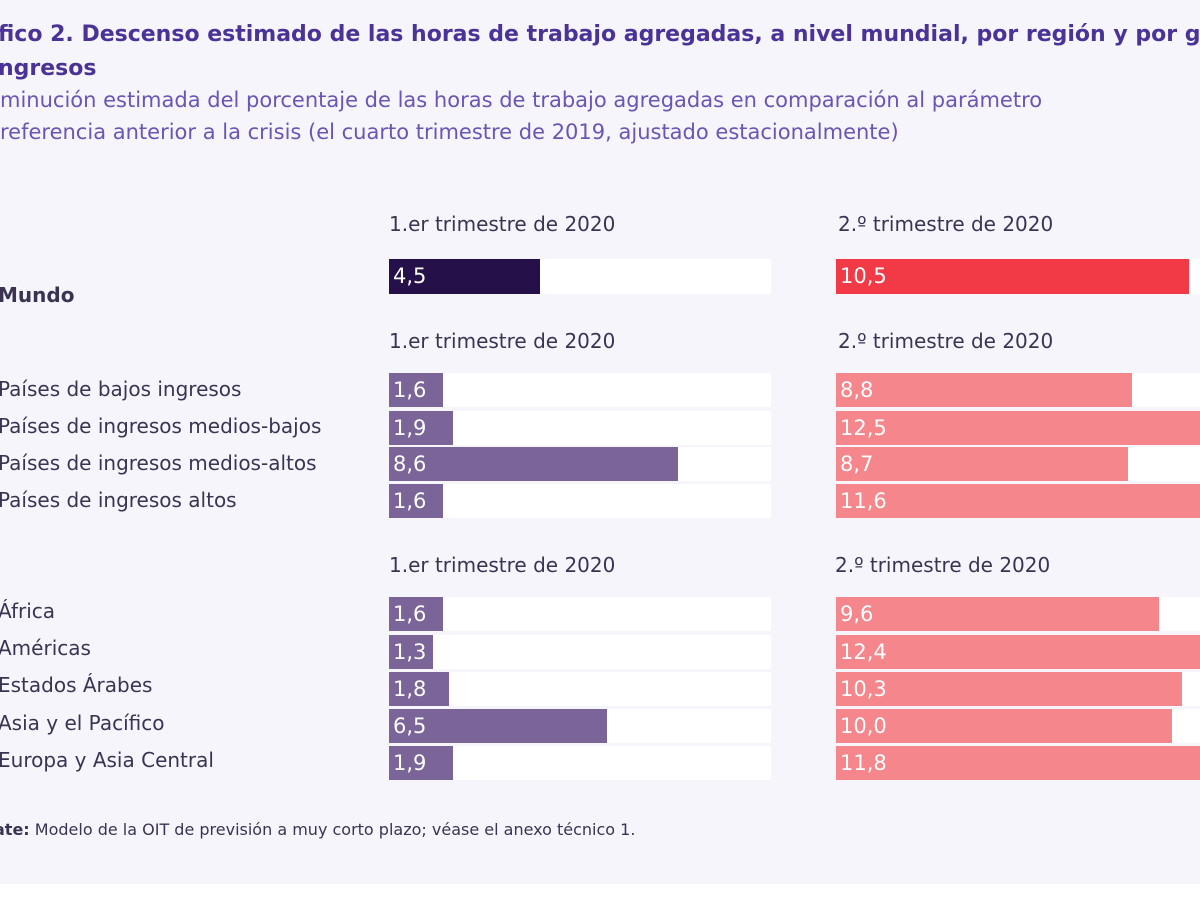 The image size is (1200, 900). What do you see at coordinates (410, 726) in the screenshot?
I see `bar-value-asia-y-el-pacifico-q1: 6,5` at bounding box center [410, 726].